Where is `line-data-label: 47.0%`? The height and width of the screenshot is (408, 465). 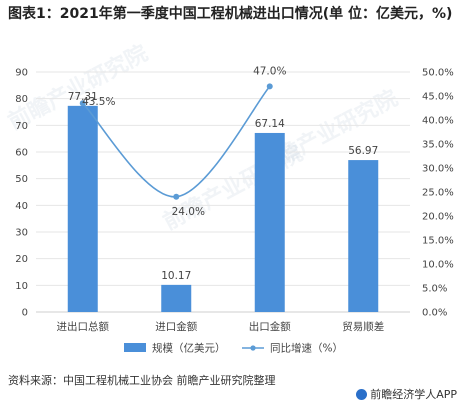 line-data-label: 47.0% is located at coordinates (269, 71).